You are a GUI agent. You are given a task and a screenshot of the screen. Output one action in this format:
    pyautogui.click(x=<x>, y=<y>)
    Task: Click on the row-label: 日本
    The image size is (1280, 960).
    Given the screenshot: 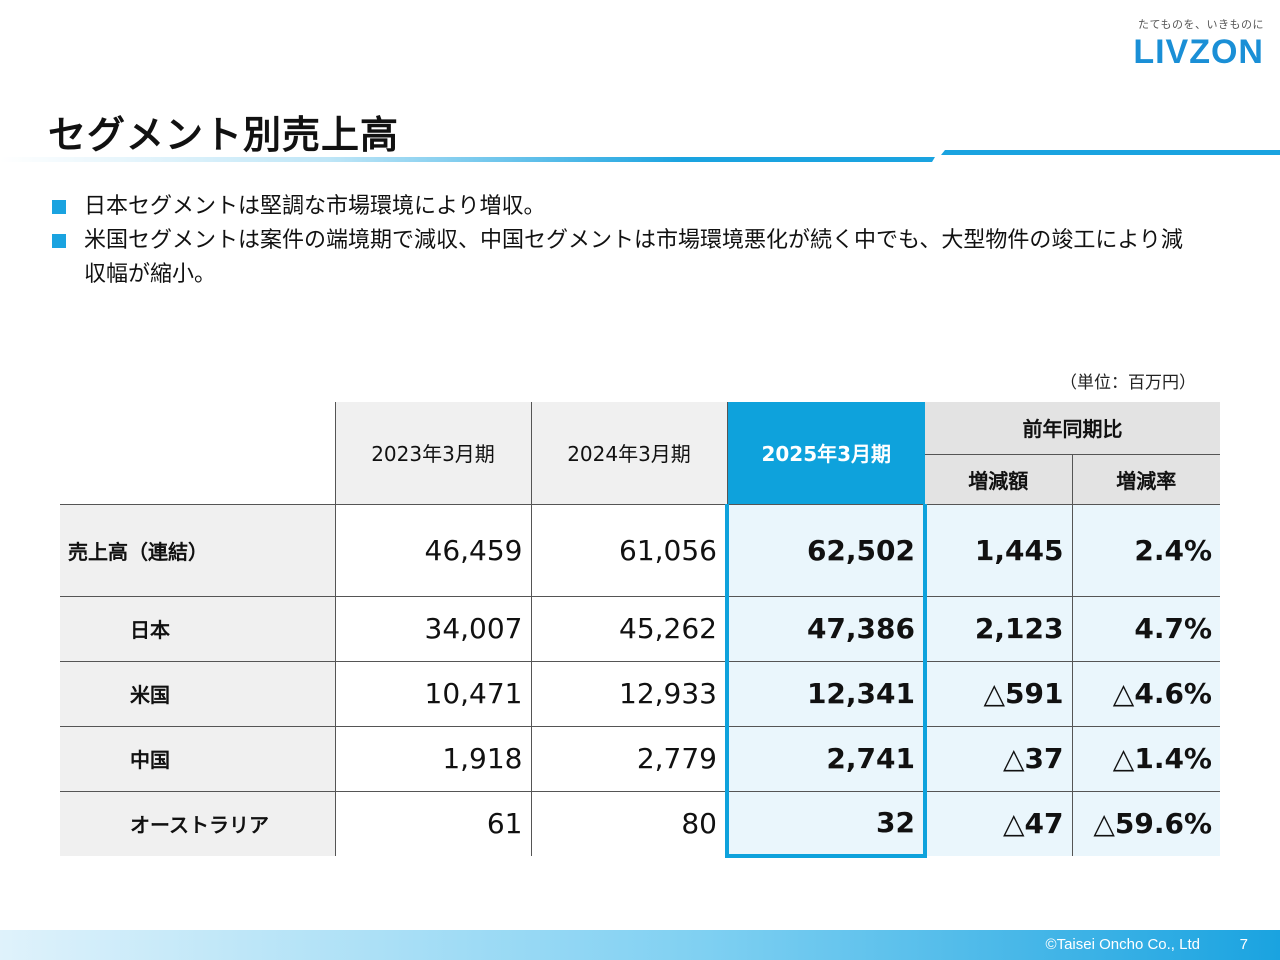 What is the action you would take?
    pyautogui.click(x=198, y=628)
    